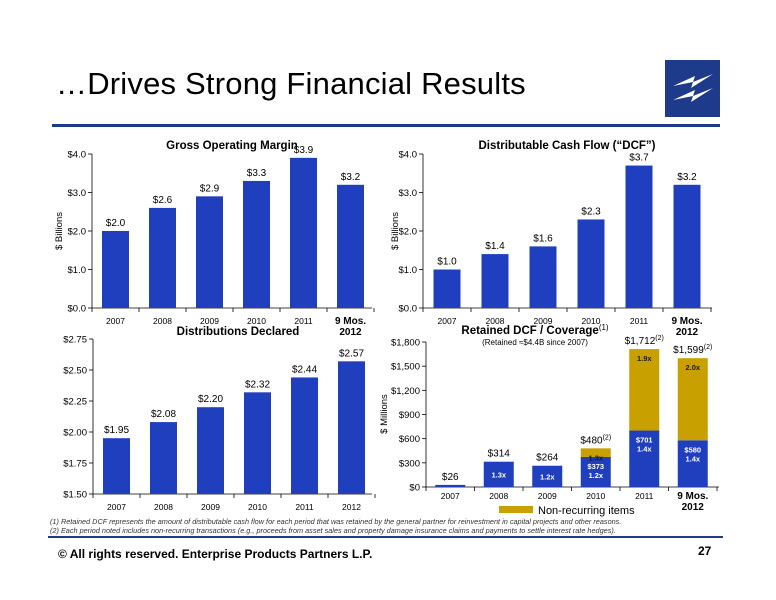 The image size is (776, 600). Describe the element at coordinates (692, 367) in the screenshot. I see `data-label-coverage: 2.0x` at that location.